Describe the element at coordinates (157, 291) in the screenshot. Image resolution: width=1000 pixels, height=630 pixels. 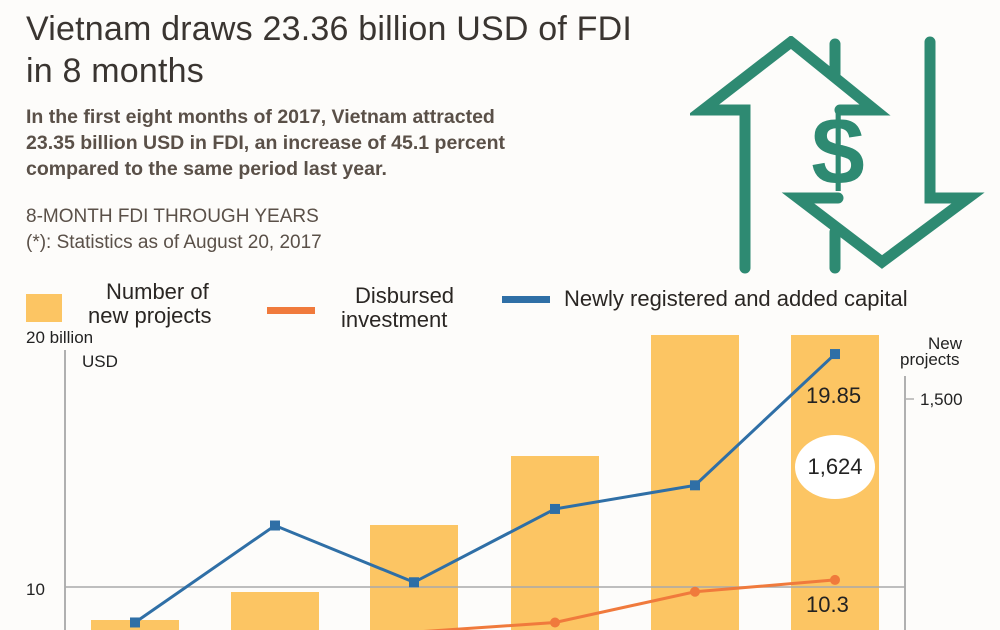
I see `legend-projects-line1: Number of` at that location.